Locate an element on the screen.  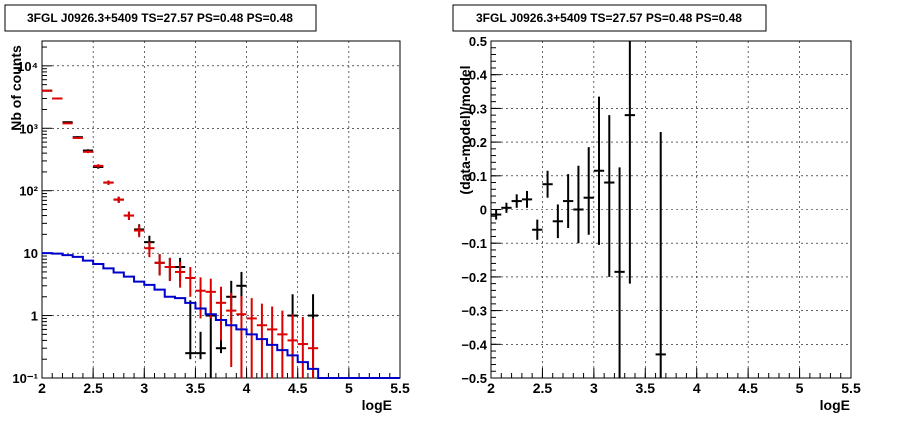
y-tick-label: −0.1 is located at coordinates (474, 243).